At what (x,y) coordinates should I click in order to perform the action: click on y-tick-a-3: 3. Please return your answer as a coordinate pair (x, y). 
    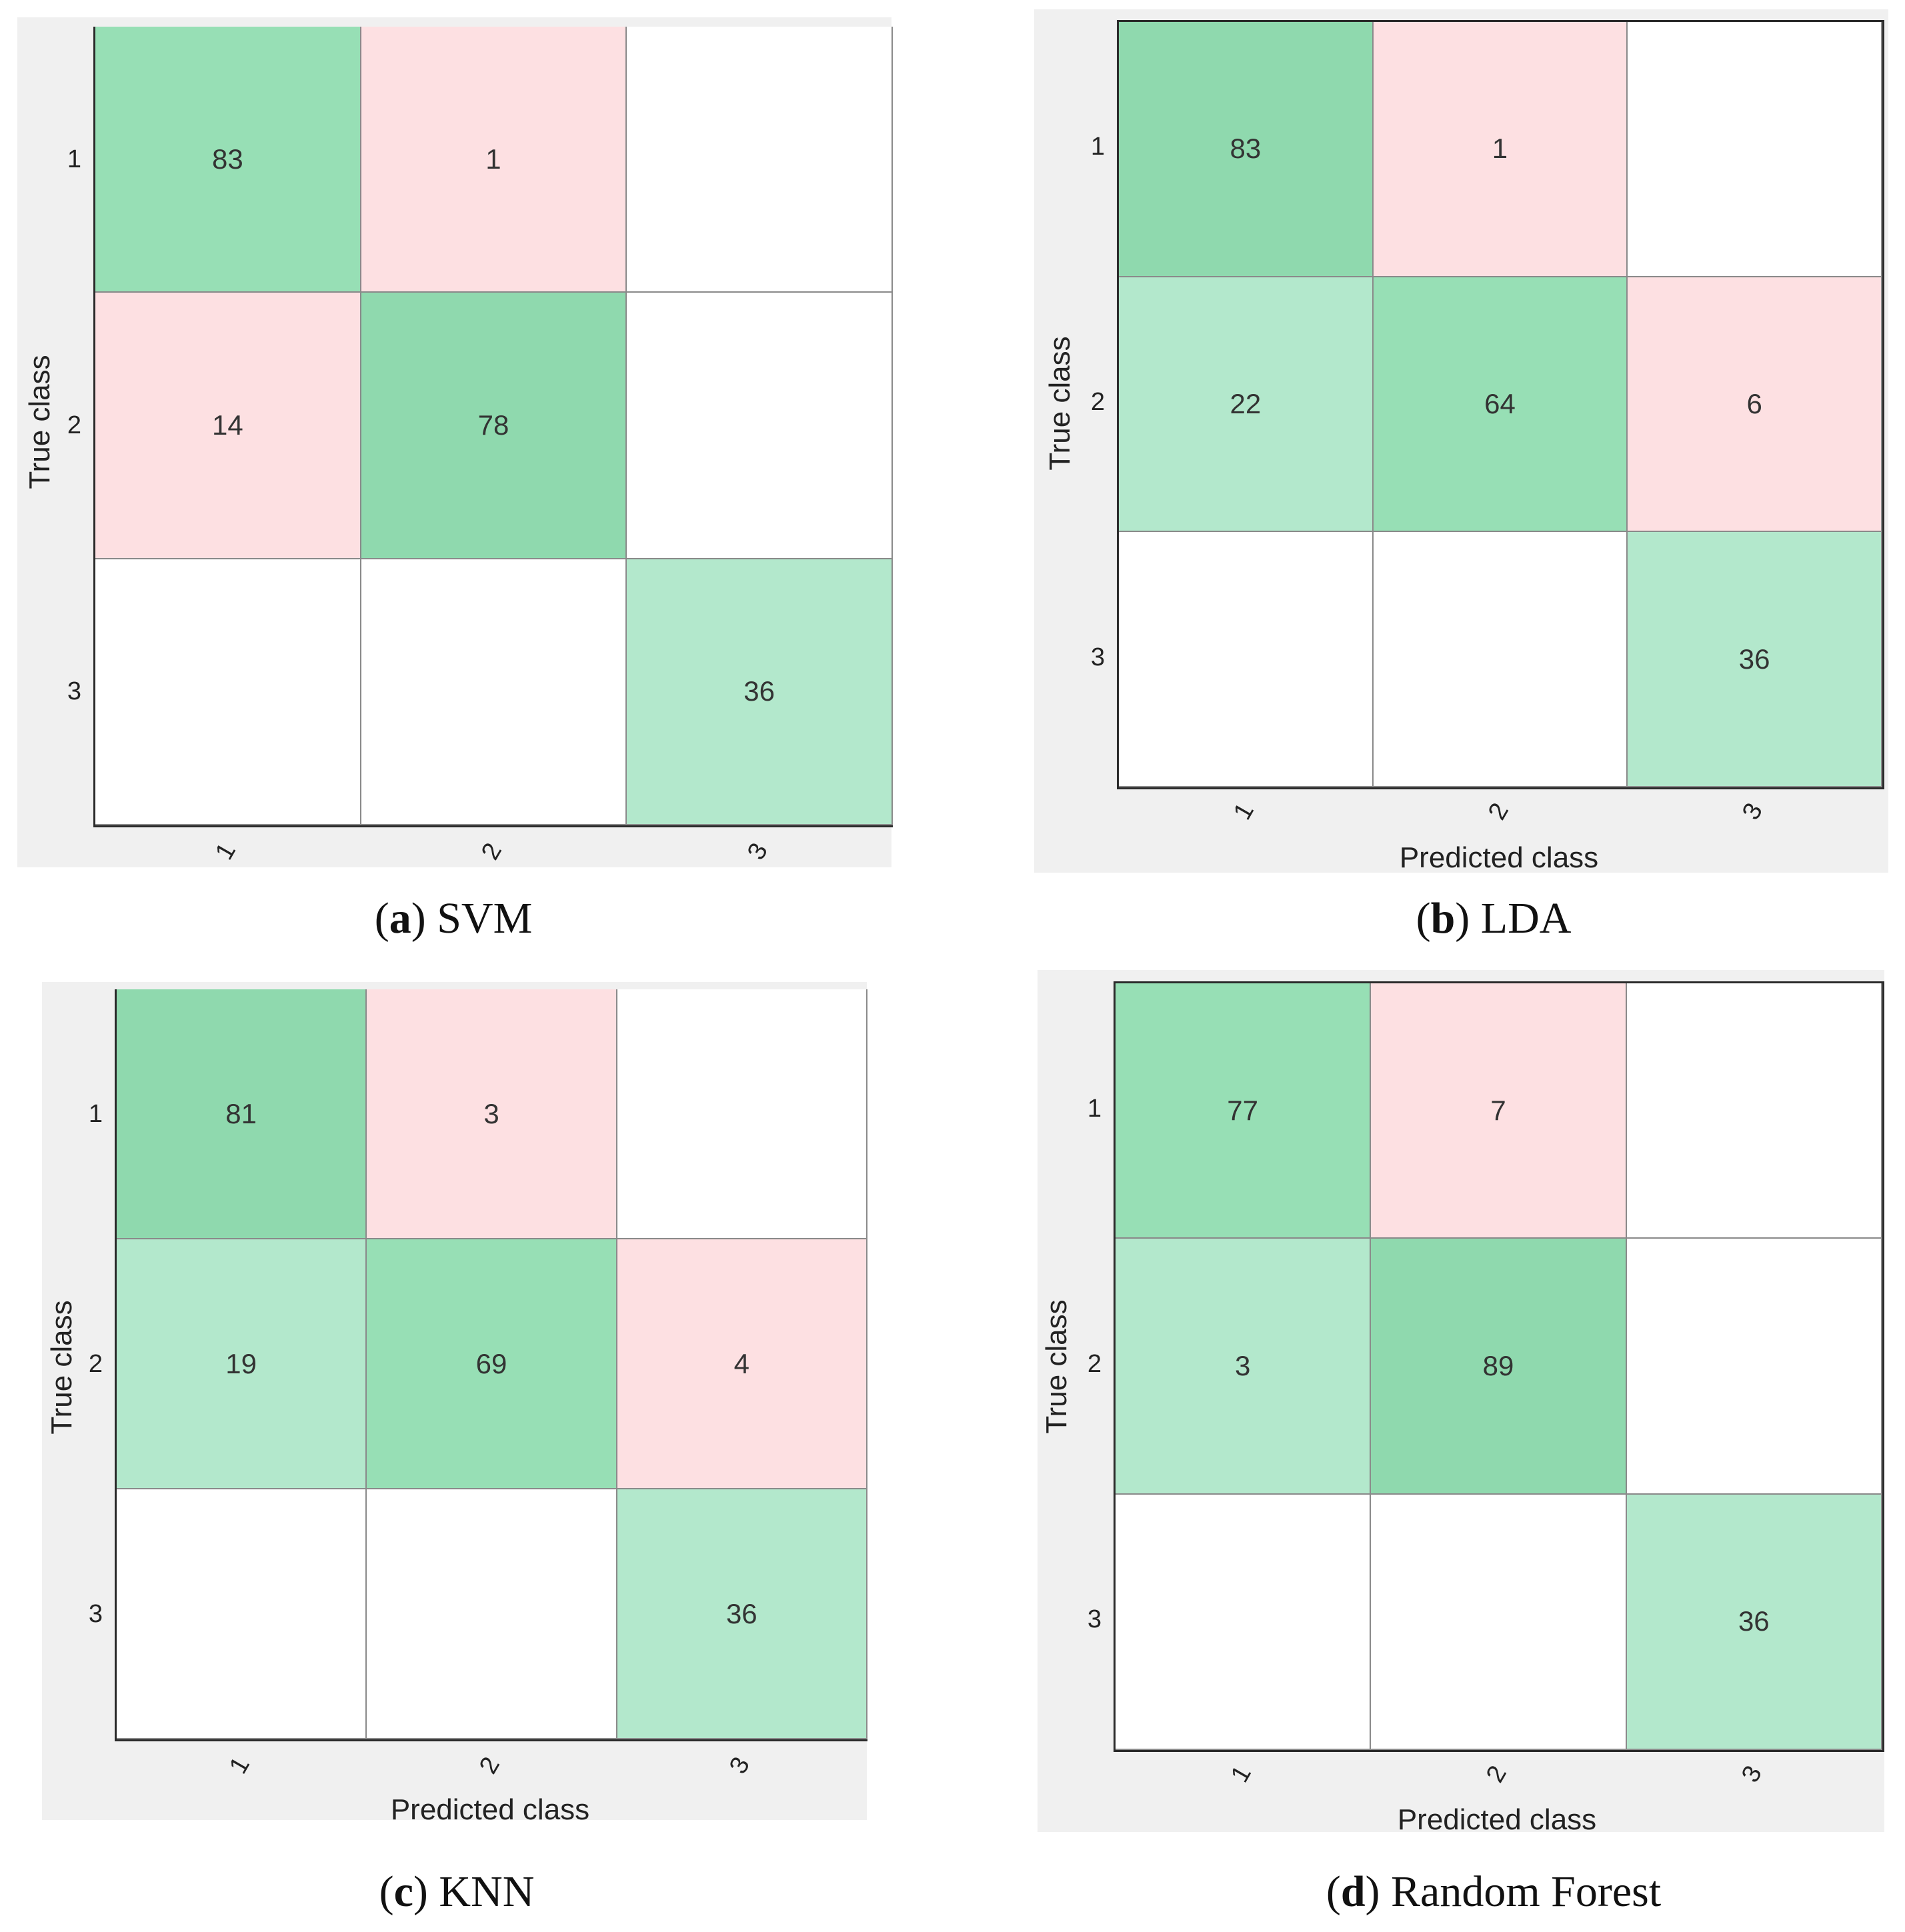
    Looking at the image, I should click on (74, 691).